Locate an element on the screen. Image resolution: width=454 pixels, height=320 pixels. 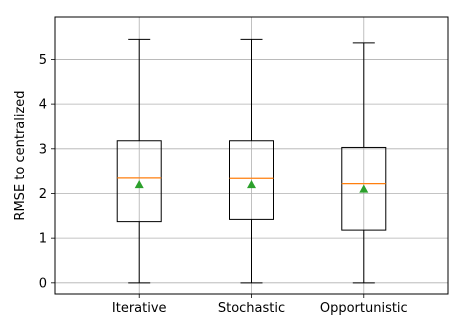
x-axis-ticks: Iterative Stochastic Opportunistic is located at coordinates (260, 305).